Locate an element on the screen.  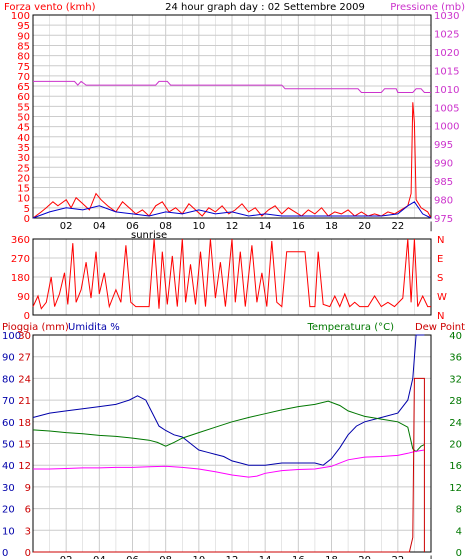
pressure-tick-label: 1025 is located at coordinates (446, 34).